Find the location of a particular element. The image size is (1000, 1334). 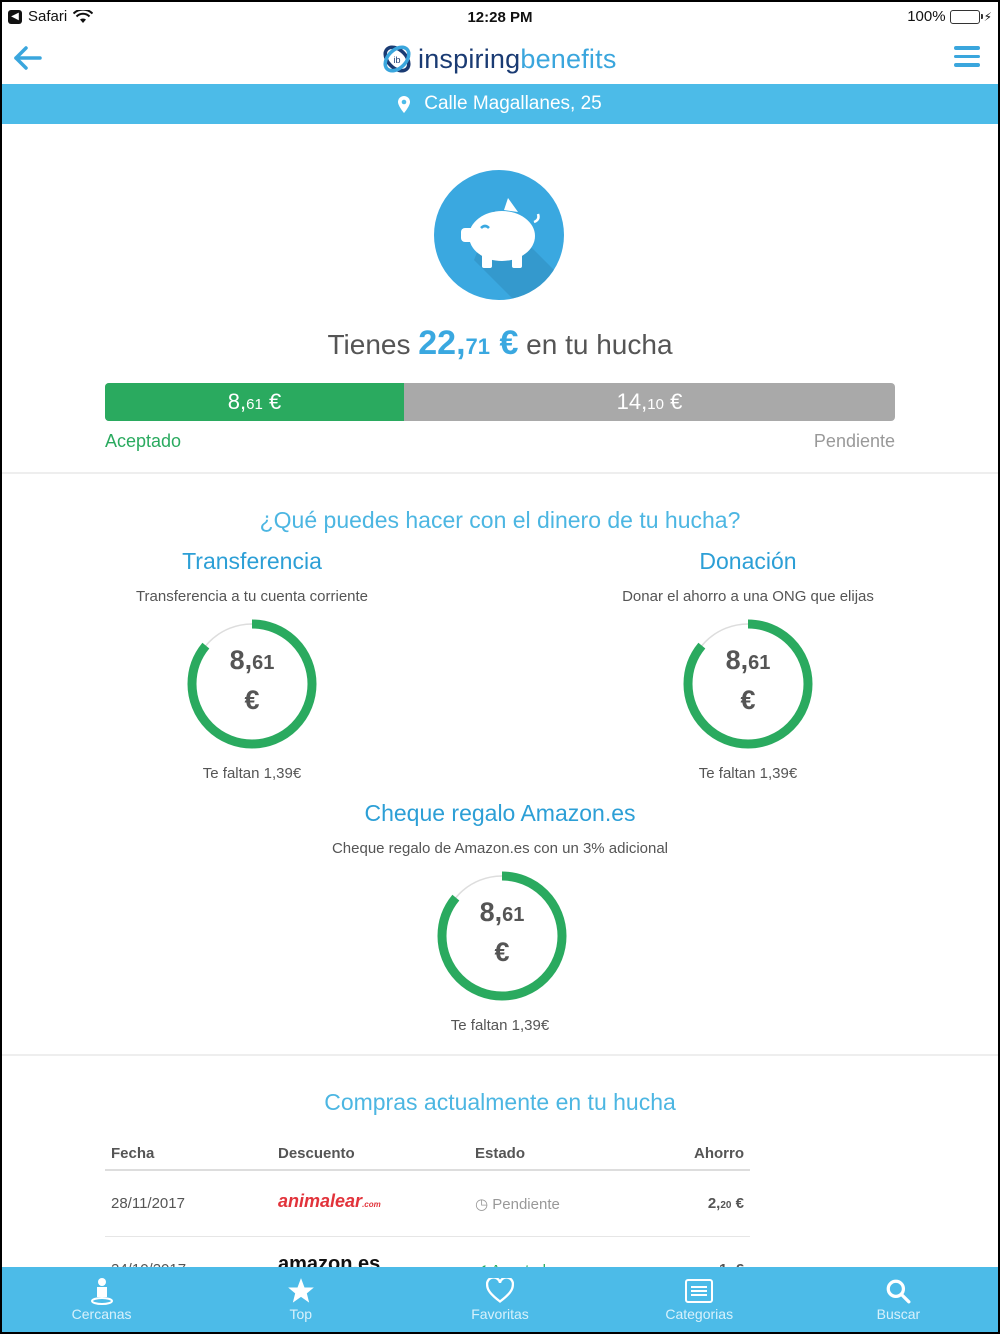

option-donacion-title: Donación is located at coordinates (748, 561).